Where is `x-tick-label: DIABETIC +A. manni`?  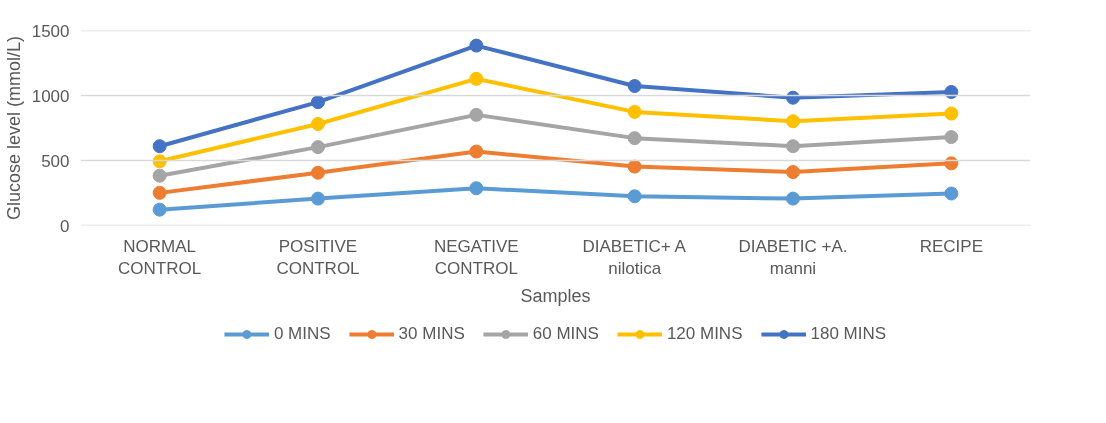 x-tick-label: DIABETIC +A. manni is located at coordinates (793, 257).